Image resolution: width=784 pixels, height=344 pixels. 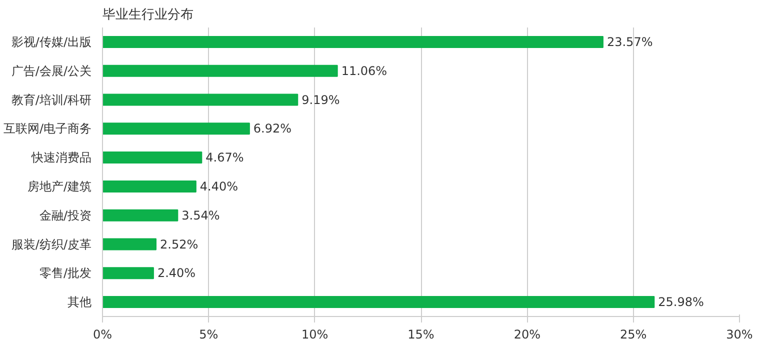 I want to click on x-tick-label: 20%, so click(x=527, y=335).